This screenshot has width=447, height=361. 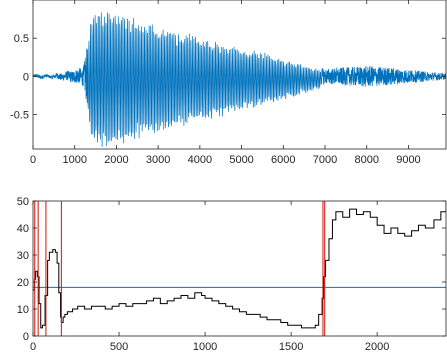 What do you see at coordinates (325, 160) in the screenshot?
I see `x-tick-label: 7000` at bounding box center [325, 160].